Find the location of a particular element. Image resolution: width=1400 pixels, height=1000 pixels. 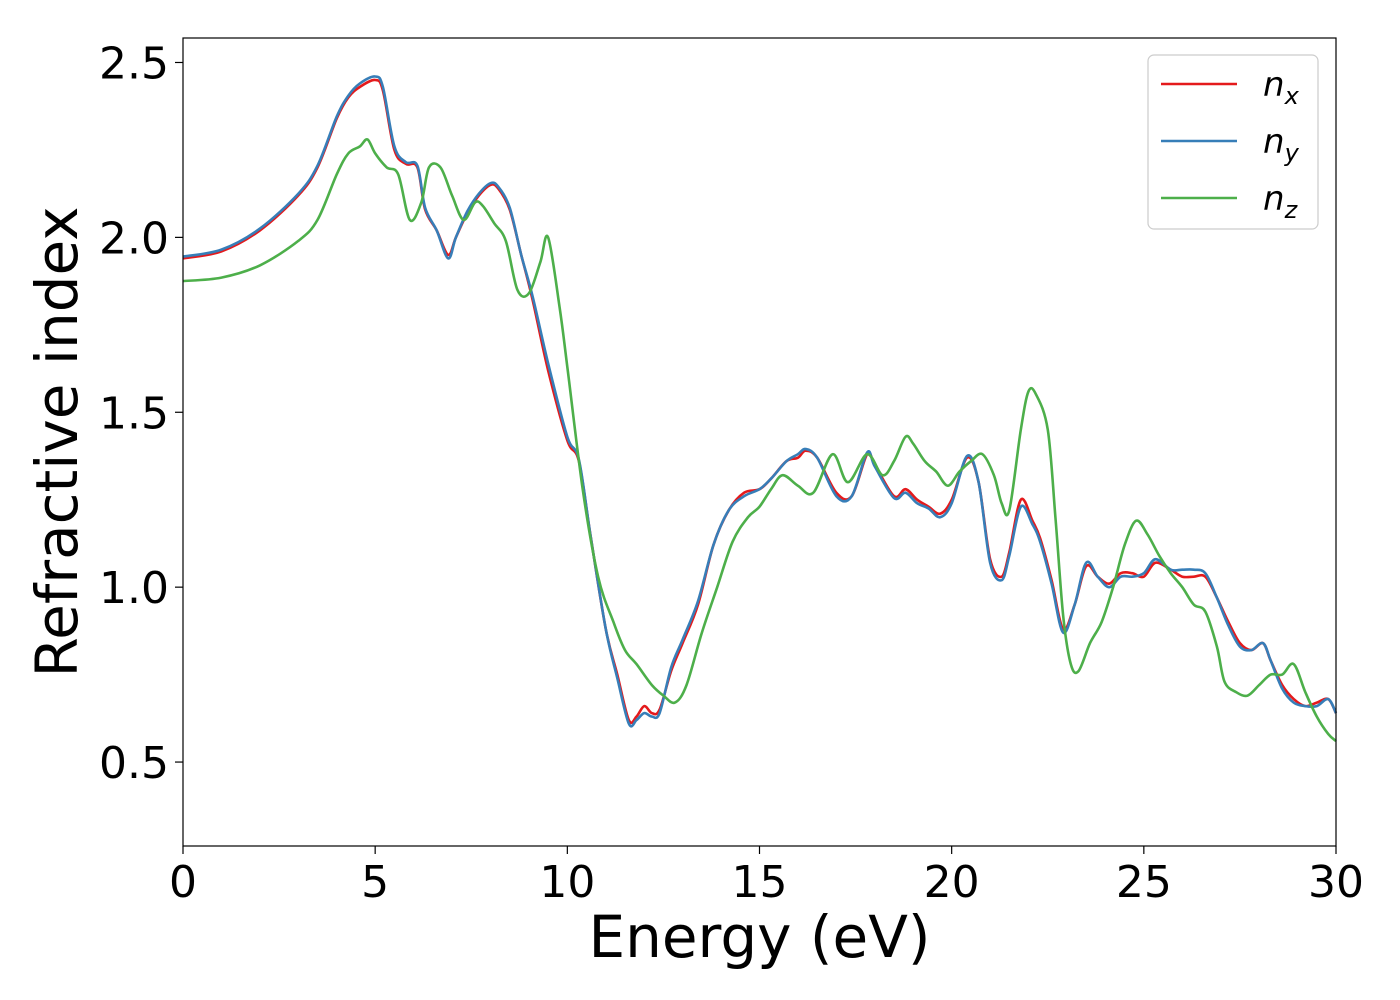

legend-label-x: nx is located at coordinates (1281, 87).